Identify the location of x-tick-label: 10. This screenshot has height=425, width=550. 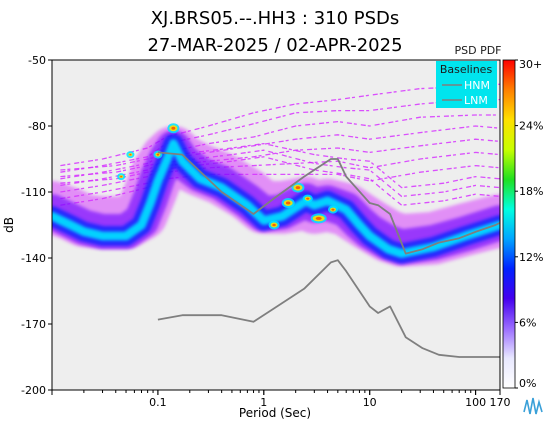
(370, 402).